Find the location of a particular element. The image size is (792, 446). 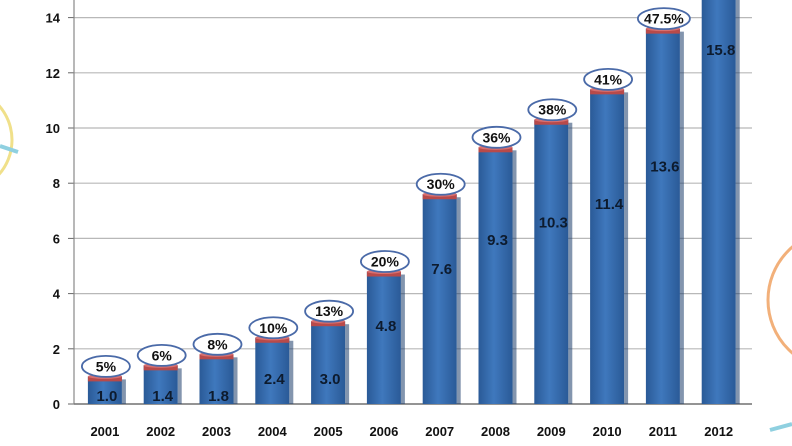

x-tick-label: 2010 is located at coordinates (607, 431).